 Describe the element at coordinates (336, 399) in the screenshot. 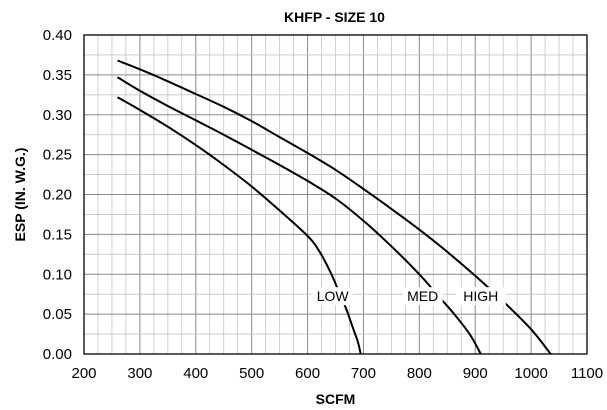

I see `x-axis-title: SCFM` at that location.